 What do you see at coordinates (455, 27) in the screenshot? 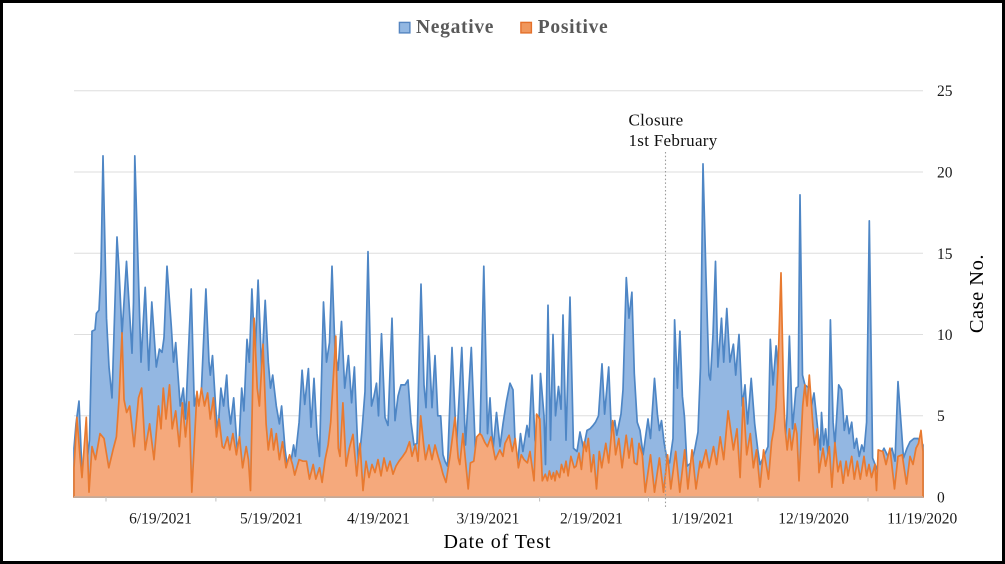
I see `svg-text: Negative` at bounding box center [455, 27].